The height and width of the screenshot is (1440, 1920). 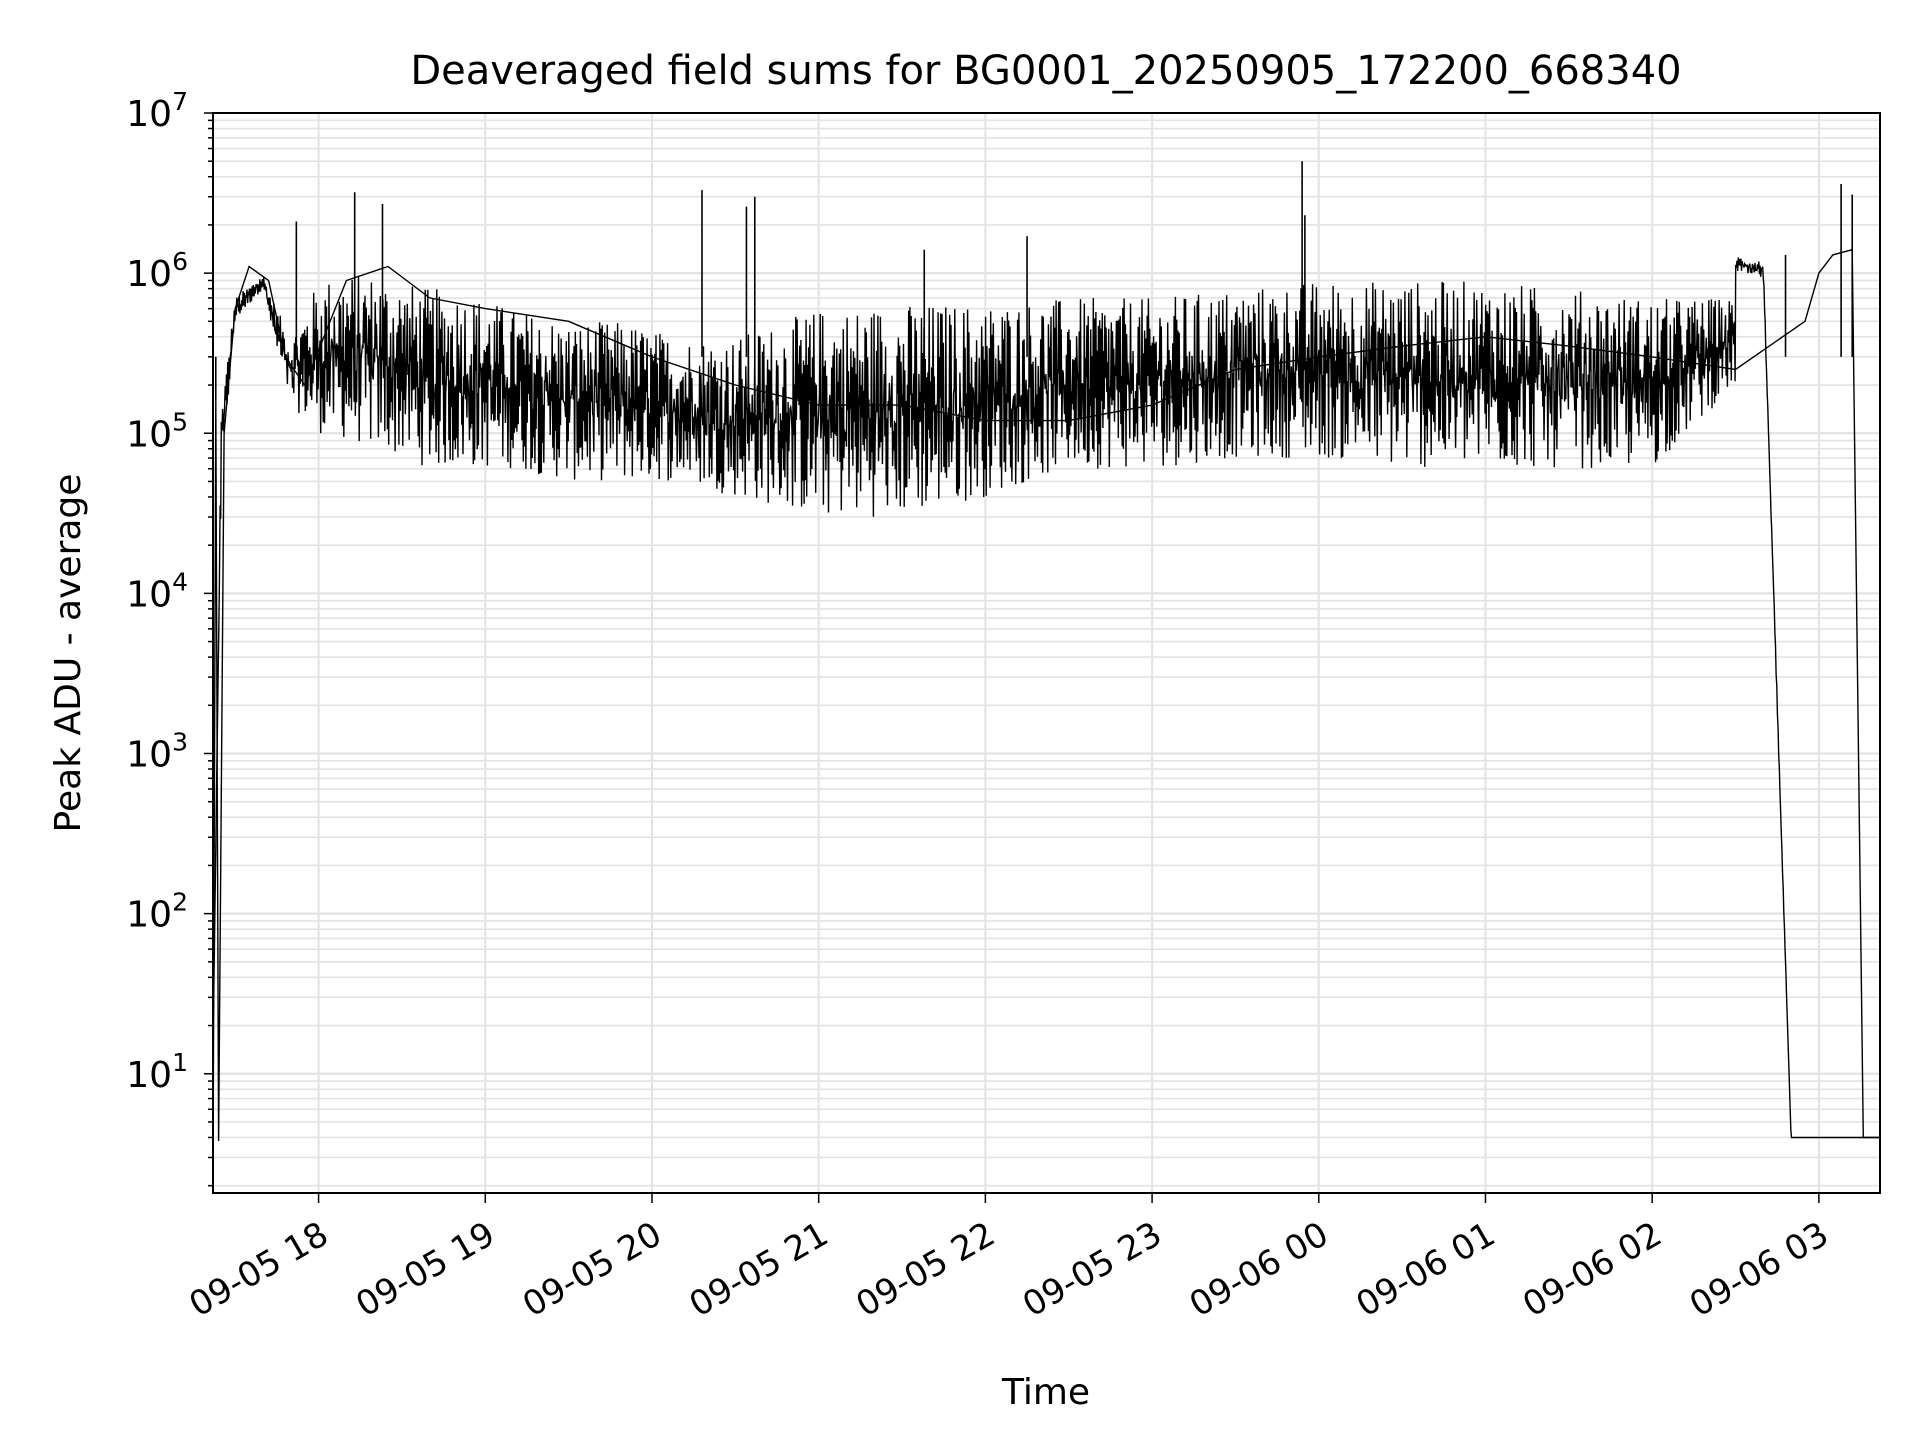 What do you see at coordinates (1092, 1269) in the screenshot?
I see `x-tick-label: 09-05 23` at bounding box center [1092, 1269].